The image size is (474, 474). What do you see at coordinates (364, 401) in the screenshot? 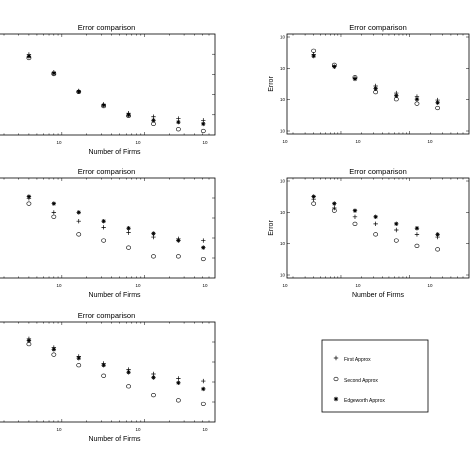
I see `legend-label-edgeworth: Edgeworth Approx` at bounding box center [364, 401].